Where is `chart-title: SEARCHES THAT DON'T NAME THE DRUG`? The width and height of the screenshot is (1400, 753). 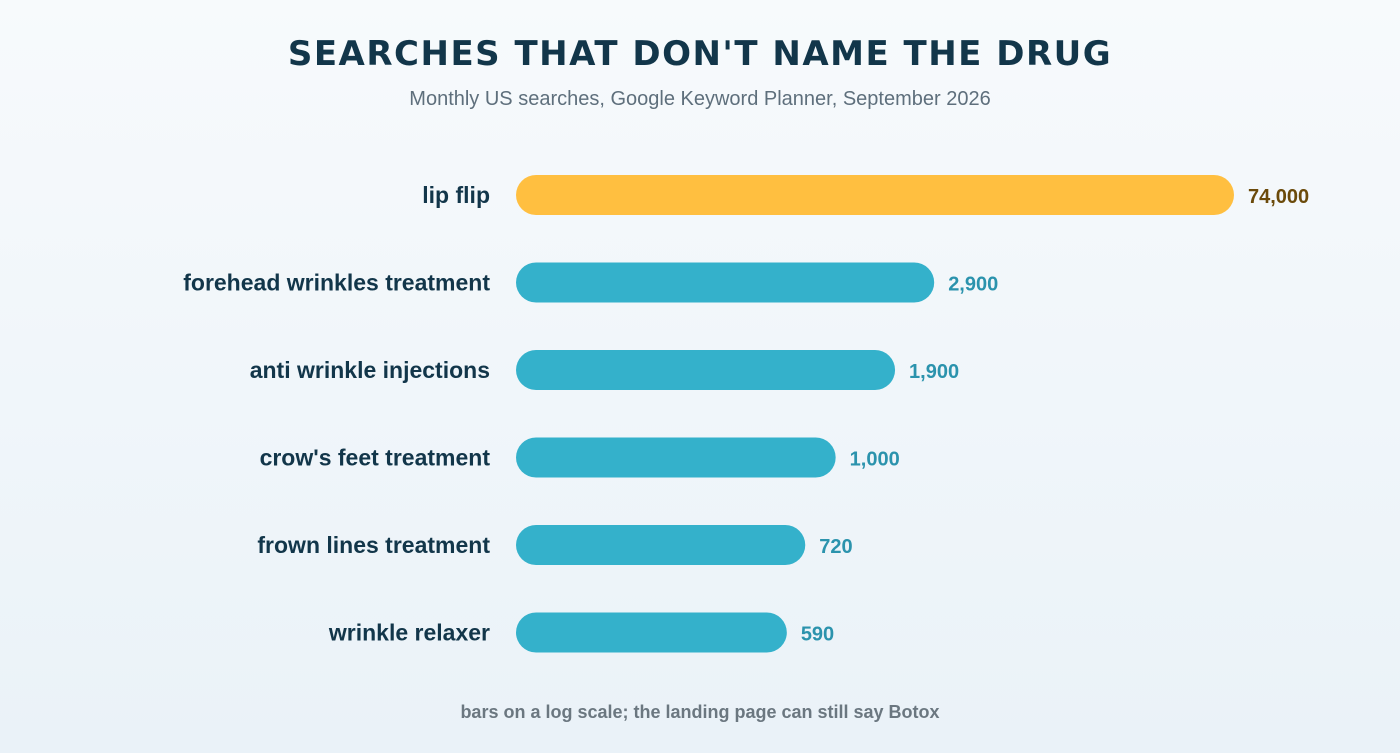
chart-title: SEARCHES THAT DON'T NAME THE DRUG is located at coordinates (700, 54).